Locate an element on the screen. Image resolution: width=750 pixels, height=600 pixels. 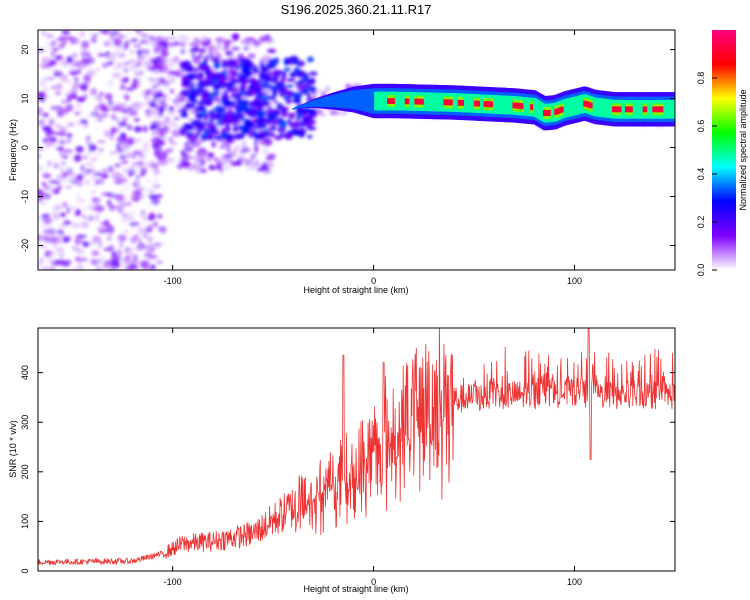
snr-x-tick-label: 0 is located at coordinates (373, 582).